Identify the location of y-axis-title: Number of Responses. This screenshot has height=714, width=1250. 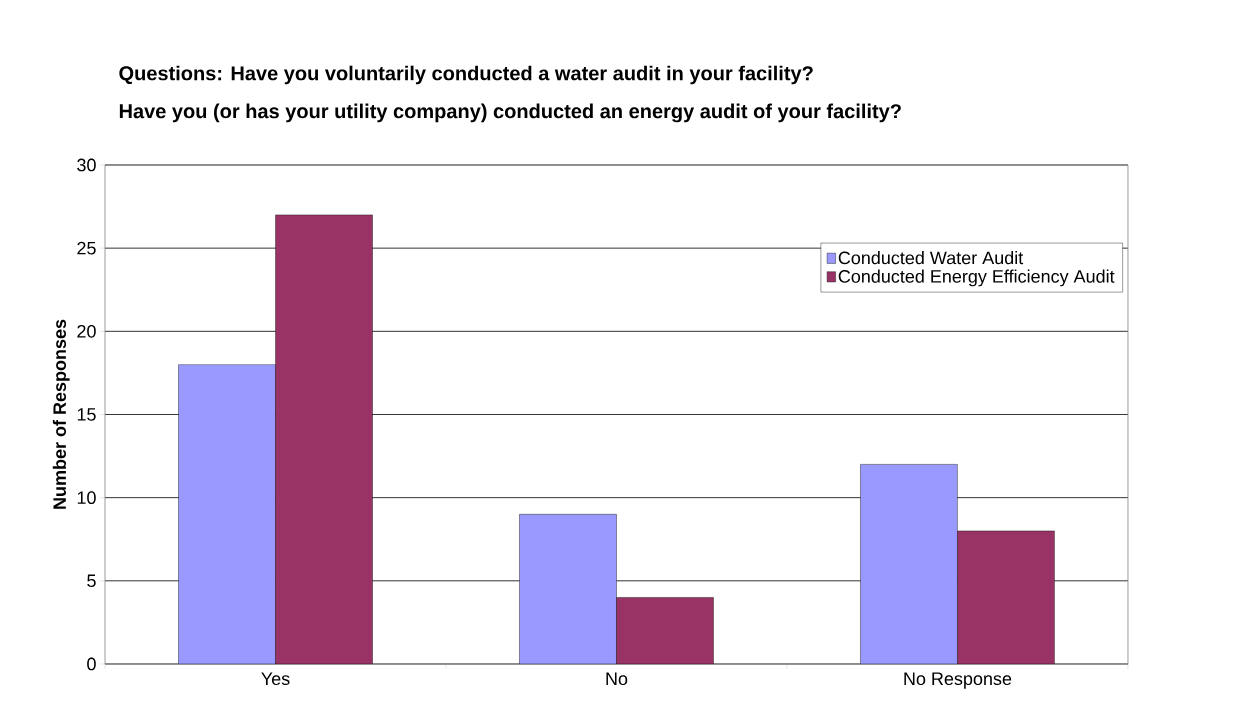
(61, 414).